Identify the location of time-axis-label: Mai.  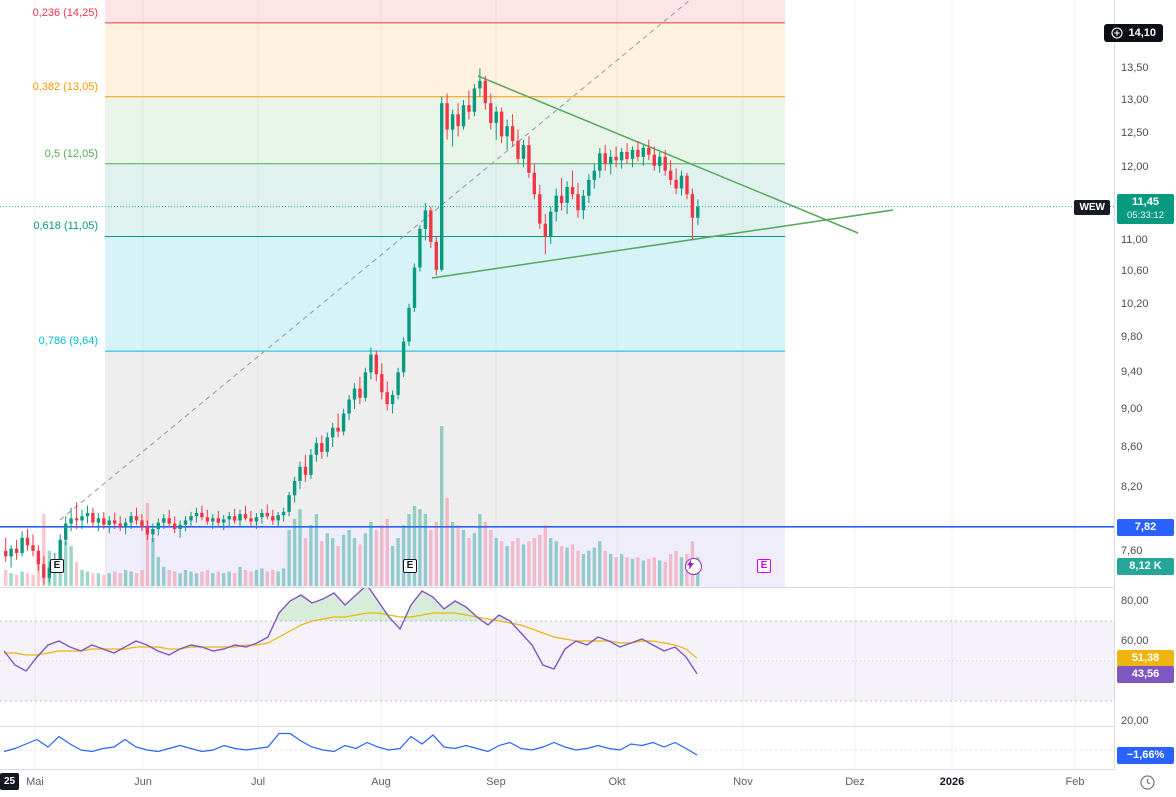
(35, 782).